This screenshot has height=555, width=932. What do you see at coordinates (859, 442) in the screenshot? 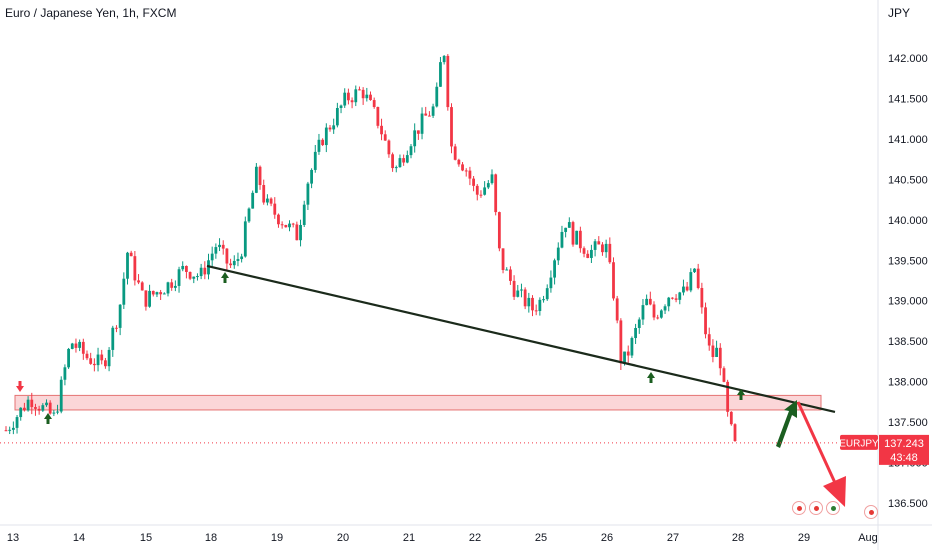
I see `symbol-tag` at bounding box center [859, 442].